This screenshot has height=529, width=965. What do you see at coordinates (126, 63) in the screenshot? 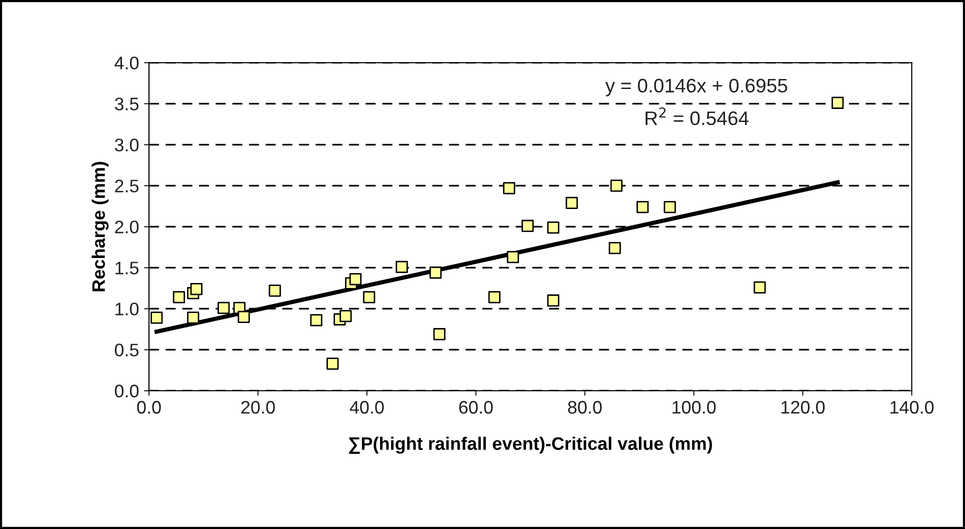
I see `y-tick-label: 4.0` at bounding box center [126, 63].